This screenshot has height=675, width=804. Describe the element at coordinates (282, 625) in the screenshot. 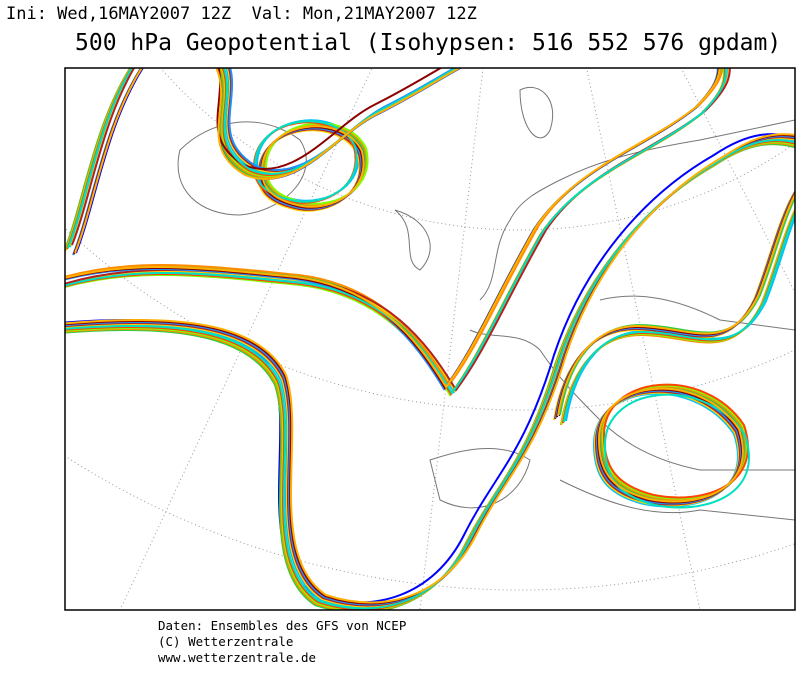

I see `credit-source: Daten: Ensembles des GFS von NCEP` at that location.